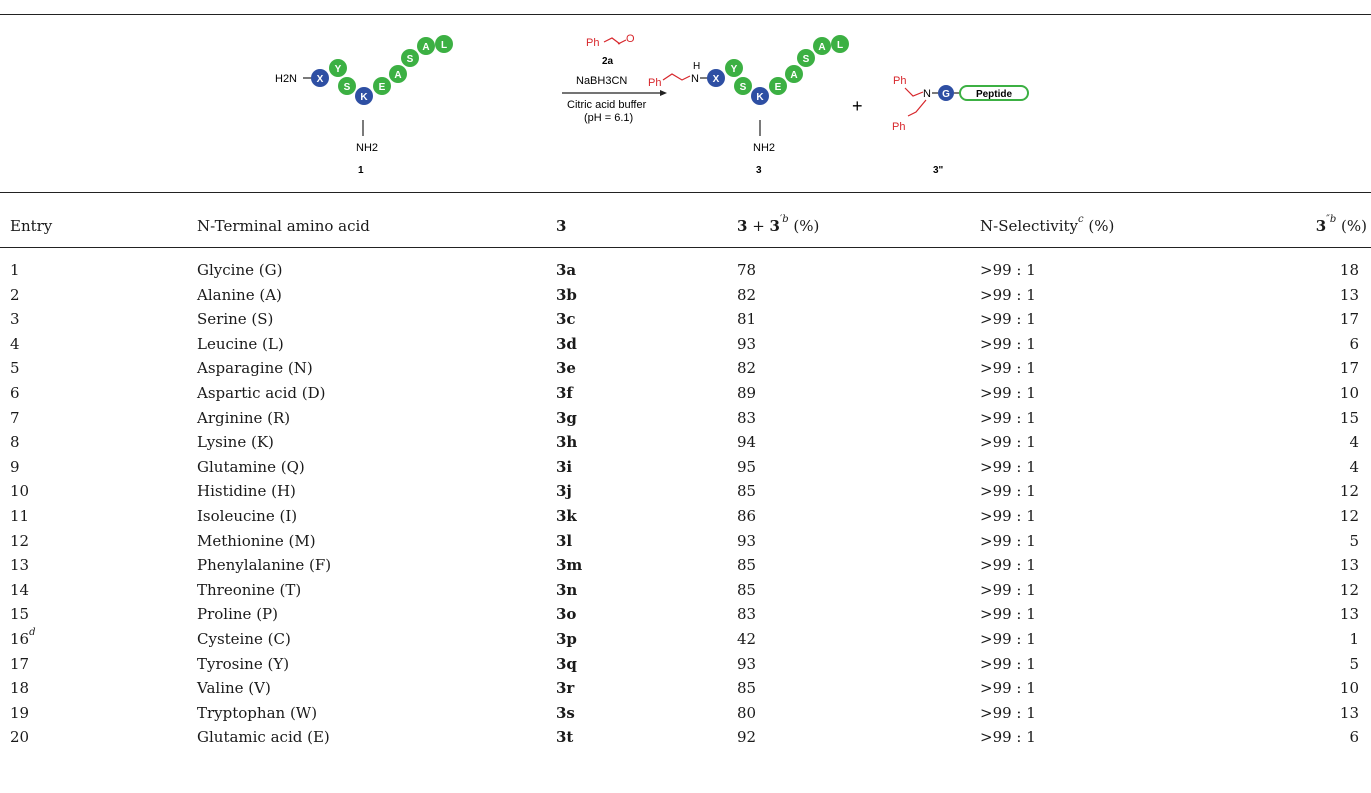  I want to click on header-dibenzyl-3: 3, so click(1321, 226).